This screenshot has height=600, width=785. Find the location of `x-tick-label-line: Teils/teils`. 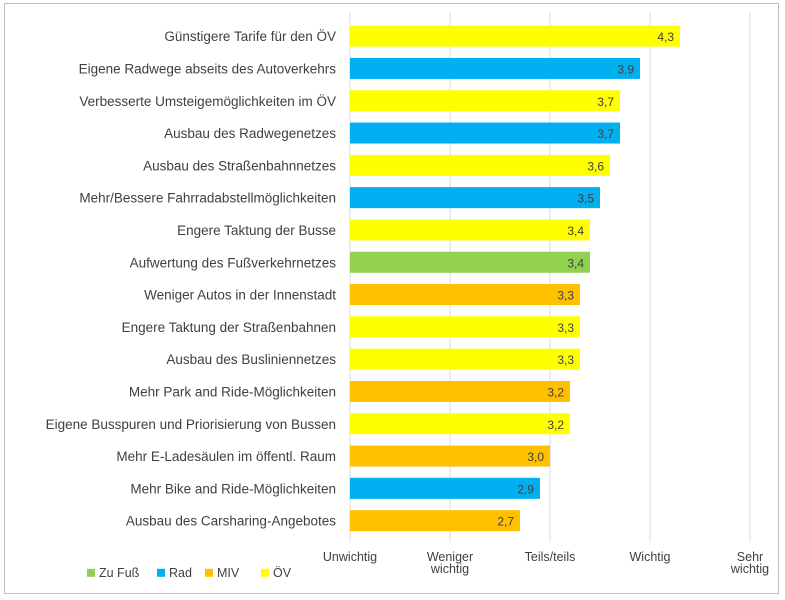

x-tick-label-line: Teils/teils is located at coordinates (550, 557).